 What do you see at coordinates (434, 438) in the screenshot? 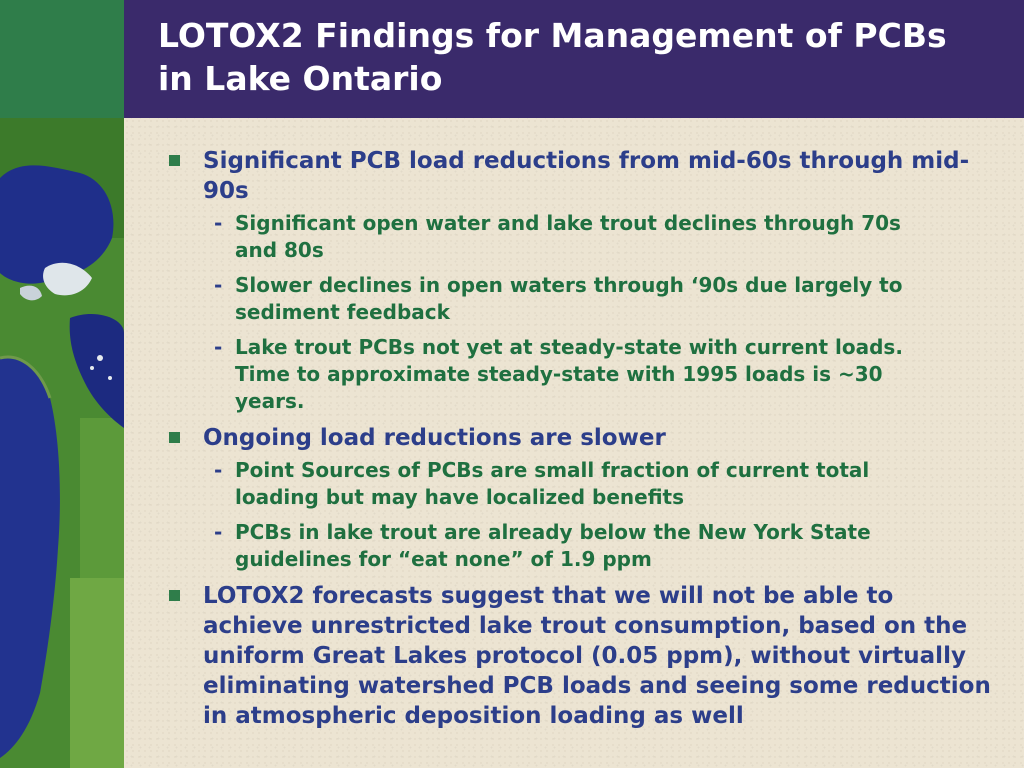
I see `bullet-text: Ongoing load reductions are slower` at bounding box center [434, 438].